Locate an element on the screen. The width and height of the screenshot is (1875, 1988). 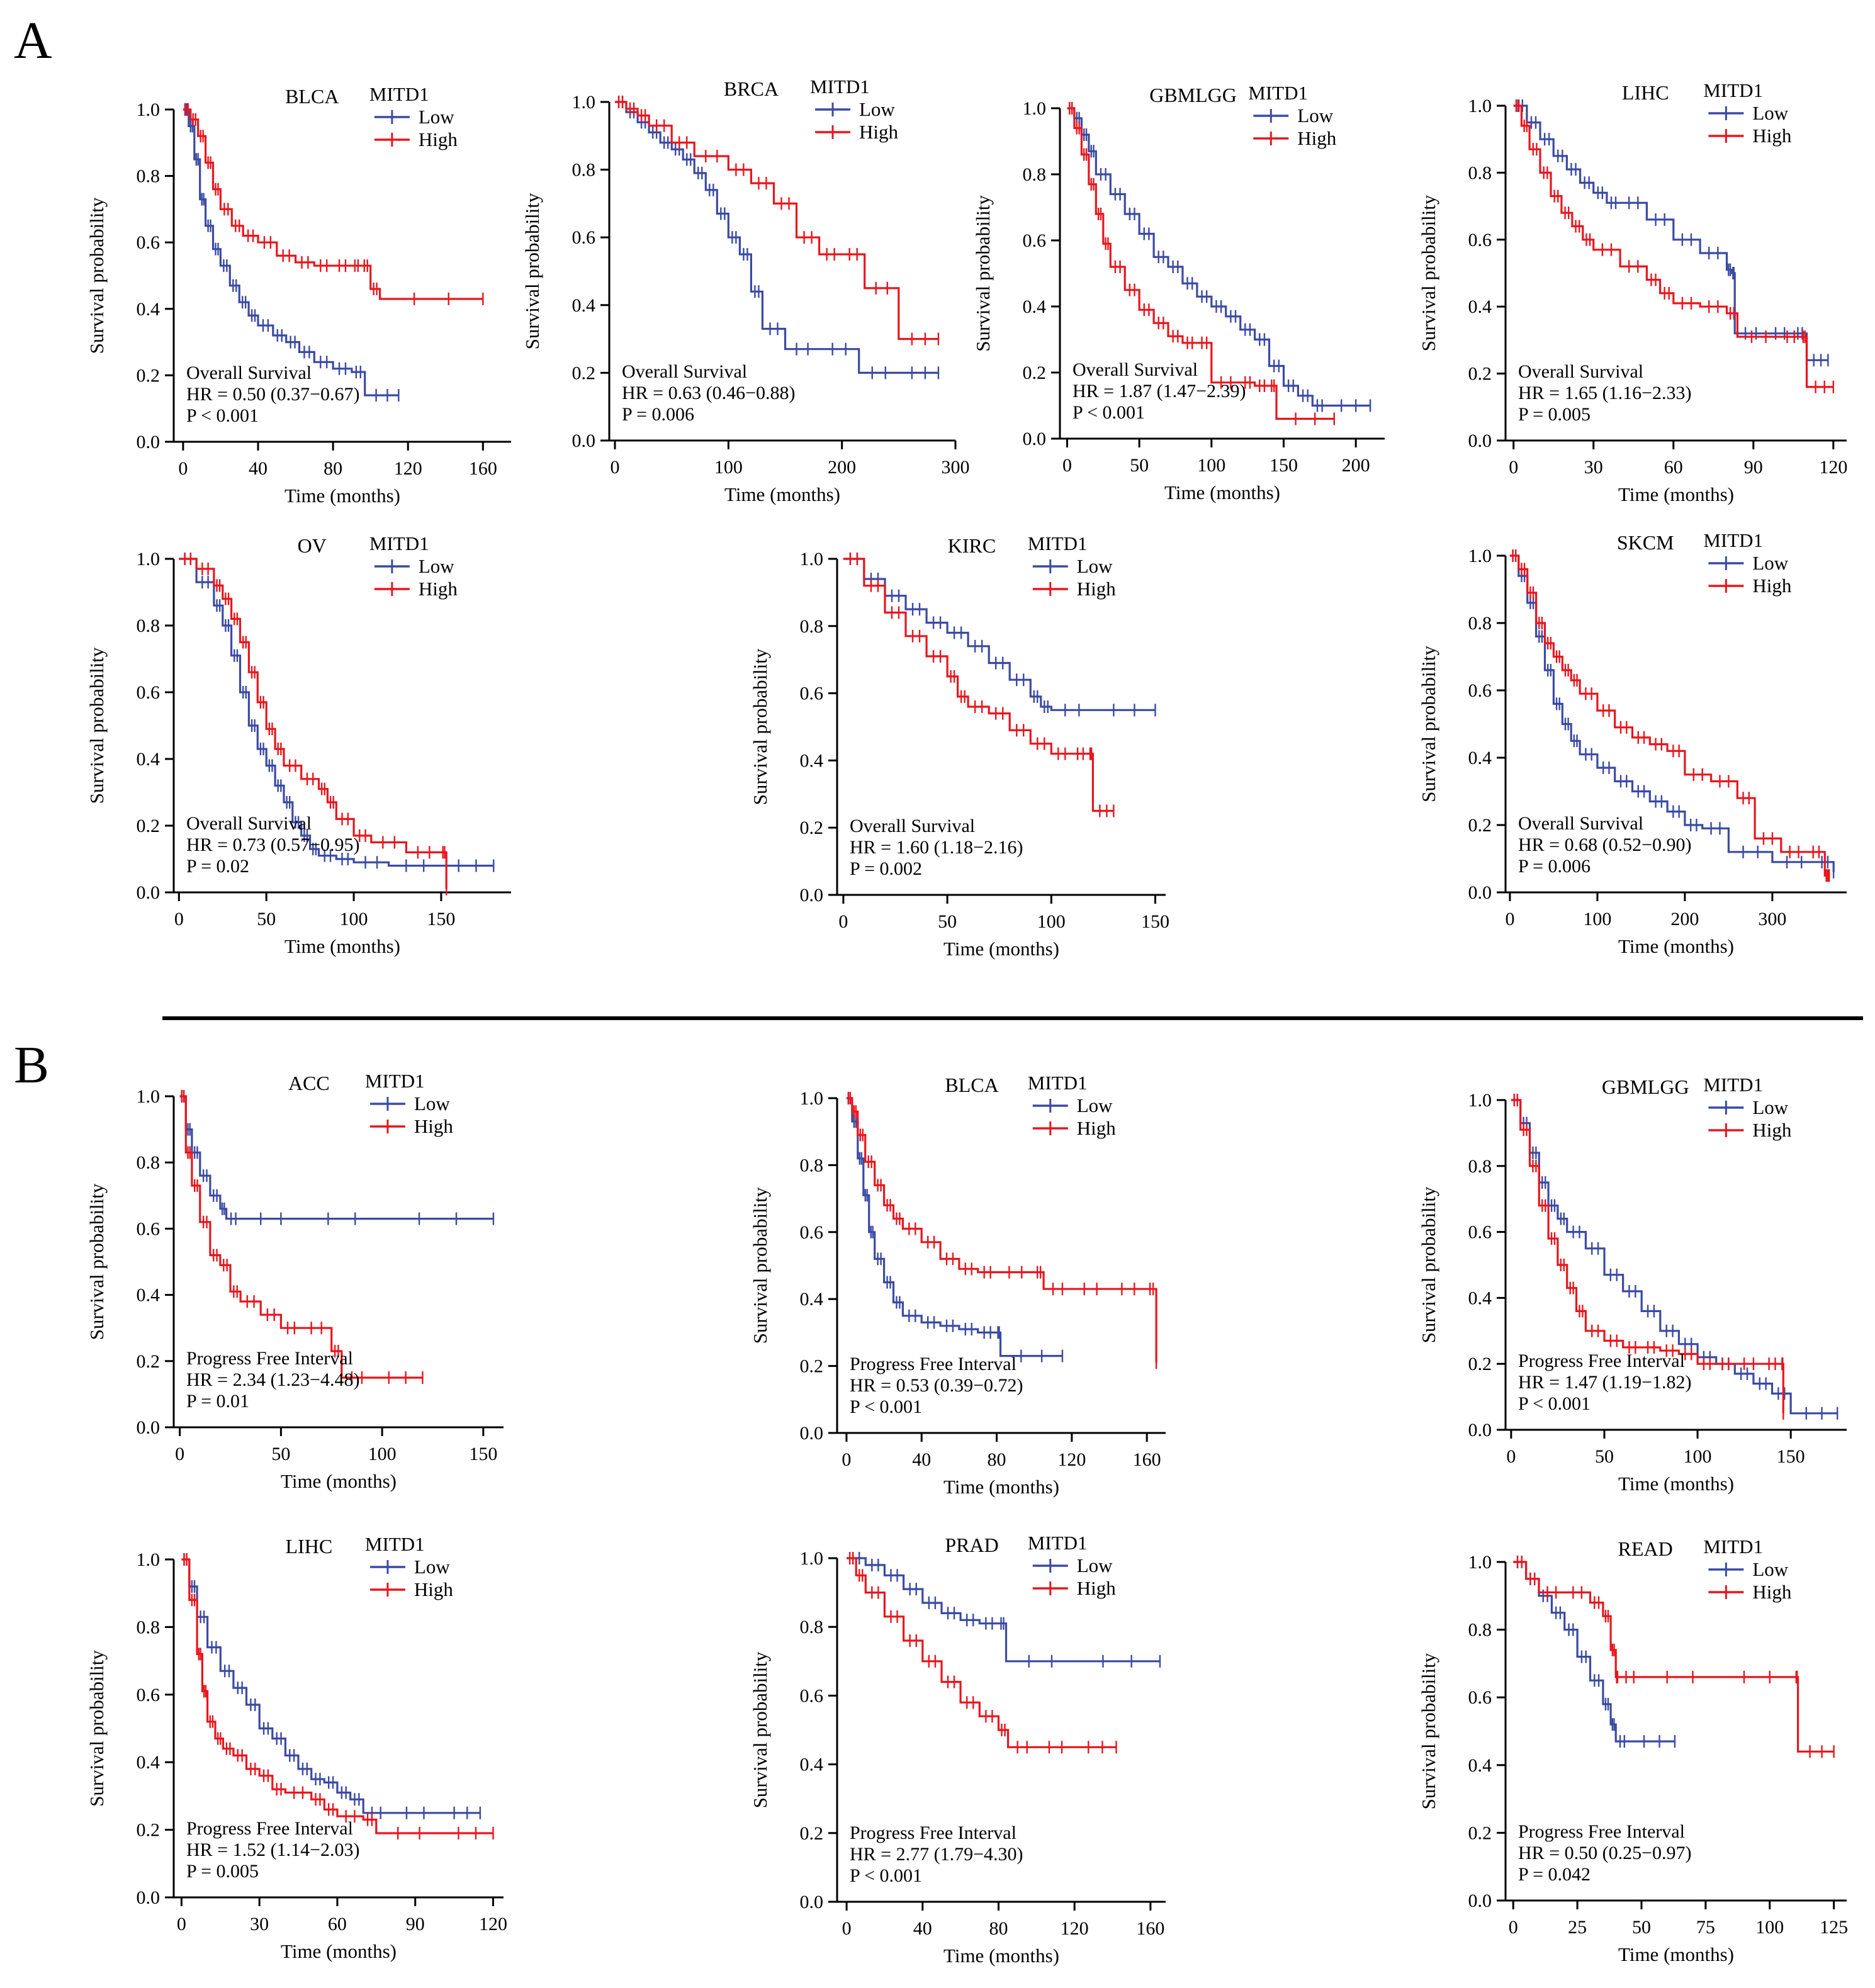
x-tick-label: 300 is located at coordinates (956, 468).